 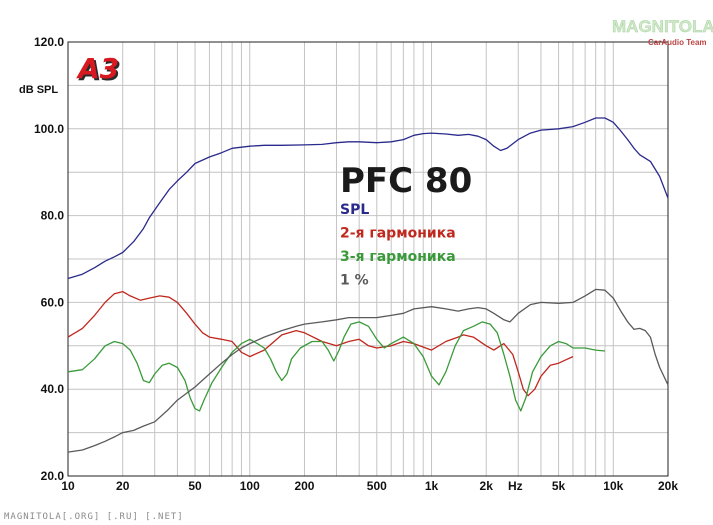 I want to click on x-tick-label: 10k, so click(x=613, y=486).